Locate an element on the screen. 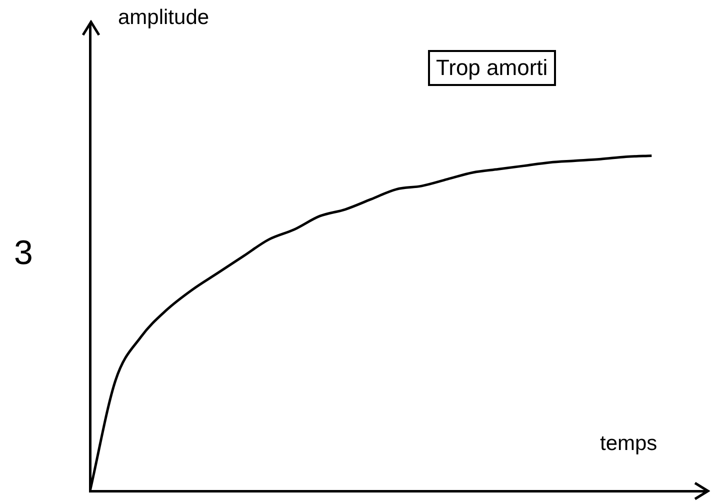  text: amplitude is located at coordinates (164, 18).